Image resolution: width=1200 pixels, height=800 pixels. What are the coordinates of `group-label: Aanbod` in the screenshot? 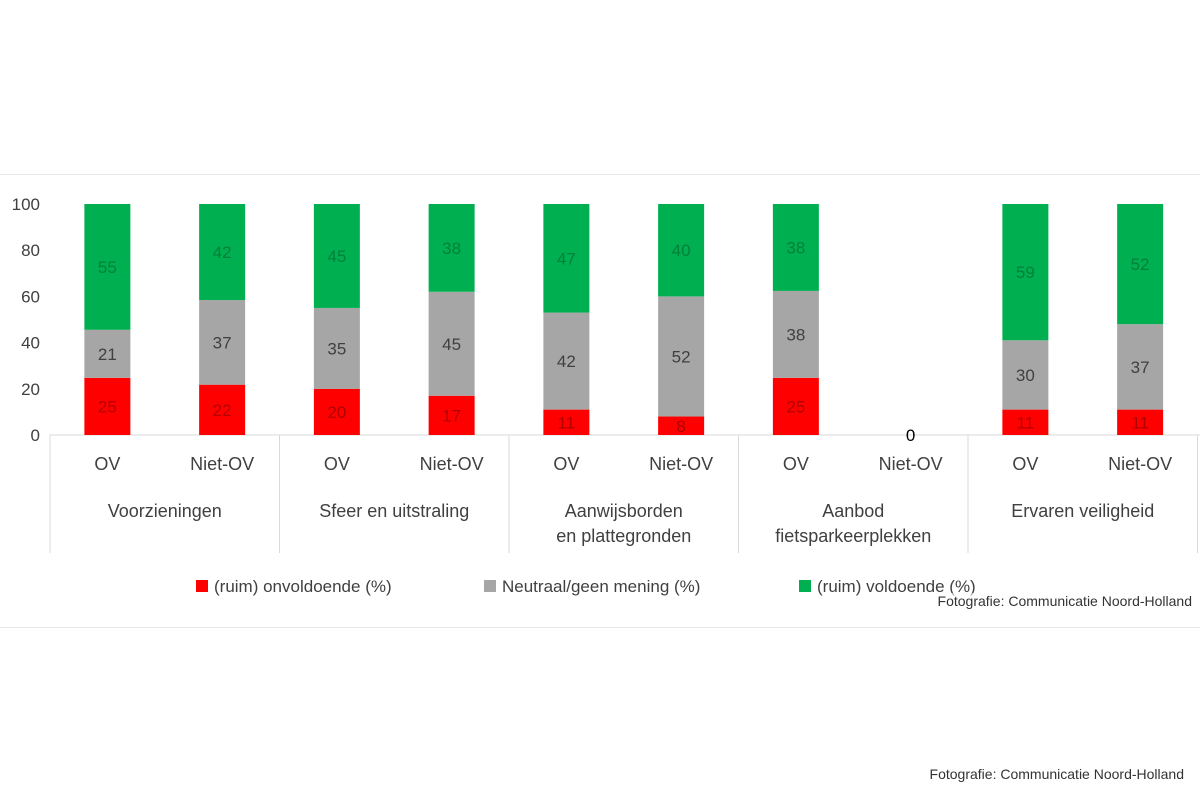 It's located at (853, 511).